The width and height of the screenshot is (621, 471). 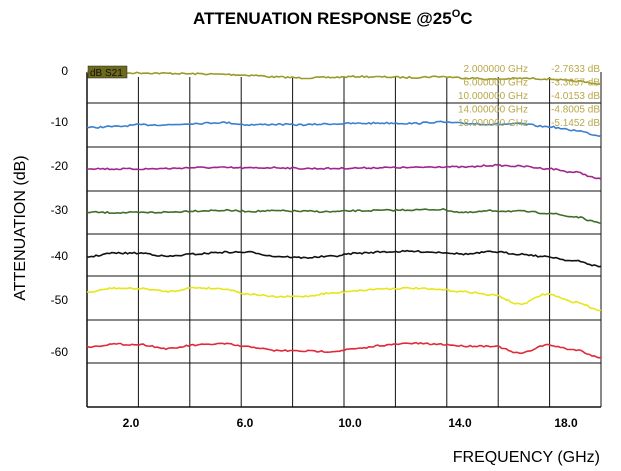 I want to click on marker-value: -2.7633 dB, so click(x=575, y=69).